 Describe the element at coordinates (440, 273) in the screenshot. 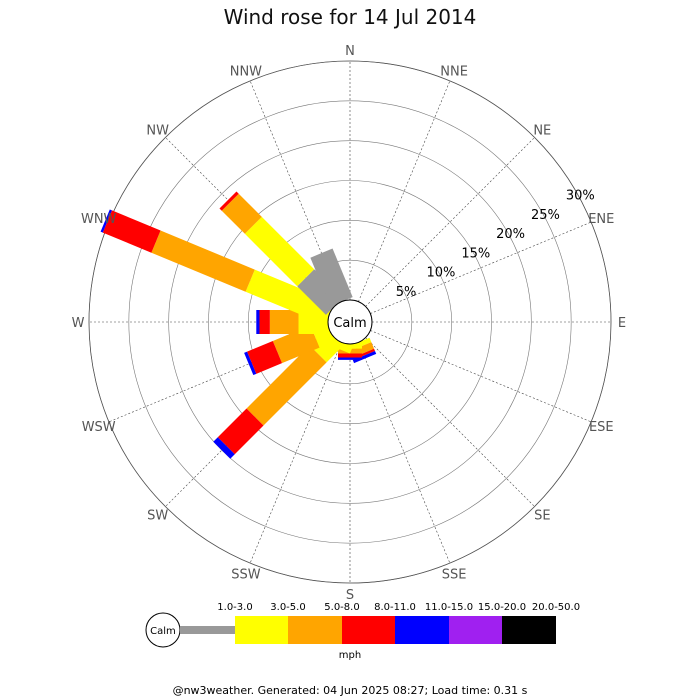

I see `radial-tick-10: 10%` at that location.